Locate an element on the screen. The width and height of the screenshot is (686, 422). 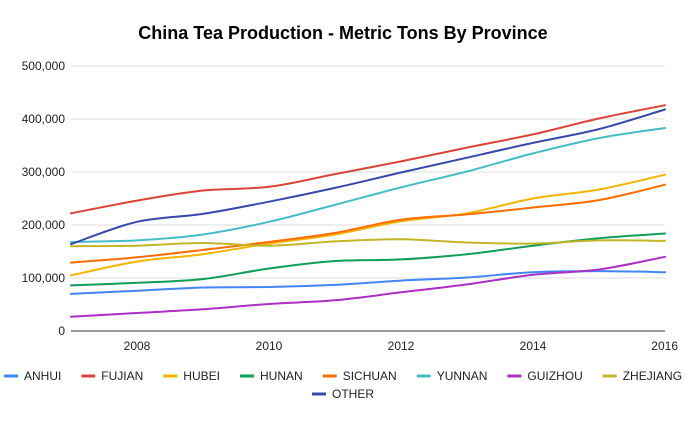
legend-item-hunan: HUNAN is located at coordinates (271, 376).